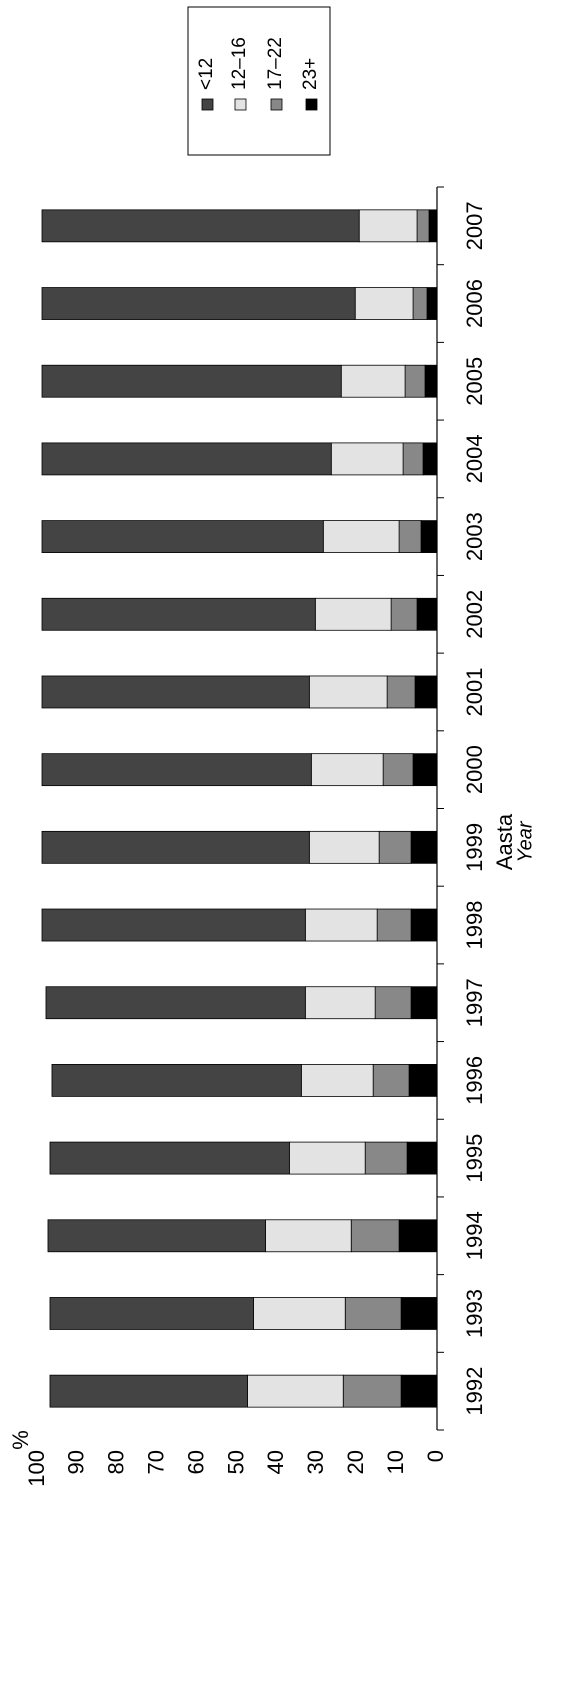  What do you see at coordinates (176, 1080) in the screenshot?
I see `bar-segment-1996--12` at bounding box center [176, 1080].